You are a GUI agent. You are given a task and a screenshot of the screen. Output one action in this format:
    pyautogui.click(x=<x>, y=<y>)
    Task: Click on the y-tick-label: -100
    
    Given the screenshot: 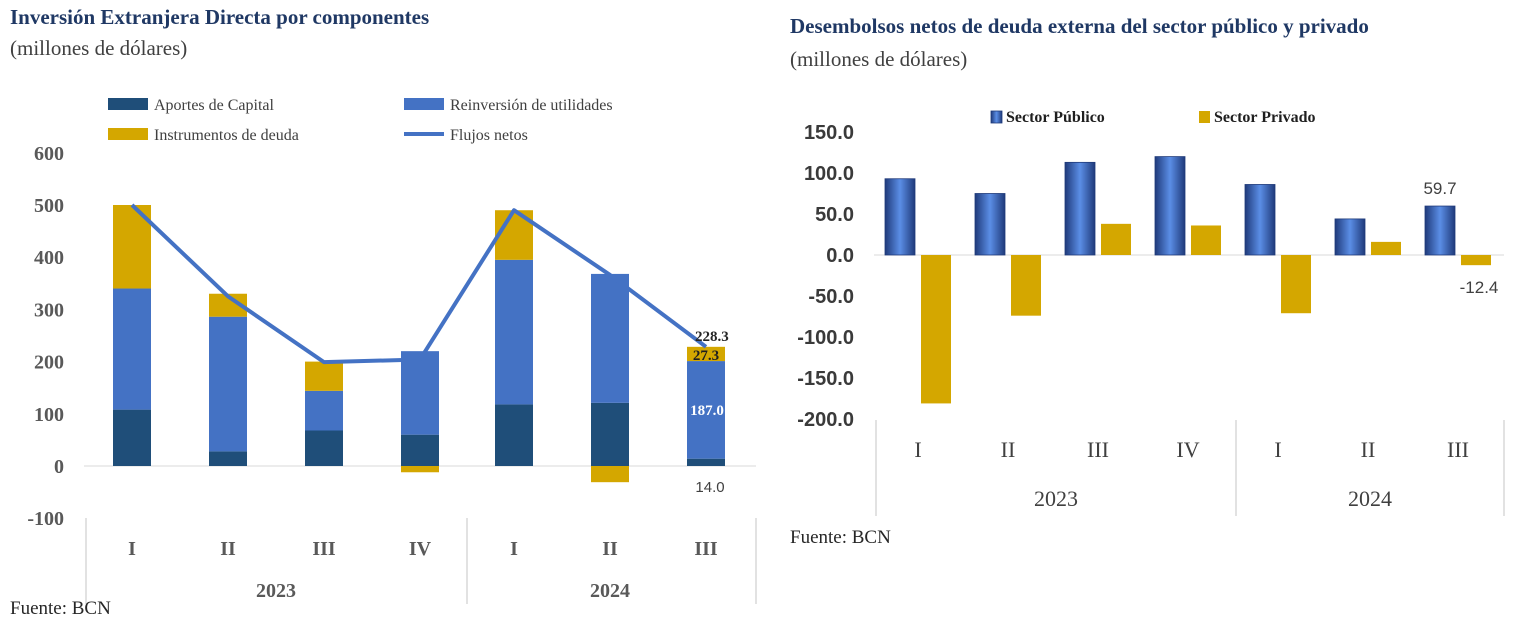 What is the action you would take?
    pyautogui.click(x=45, y=519)
    